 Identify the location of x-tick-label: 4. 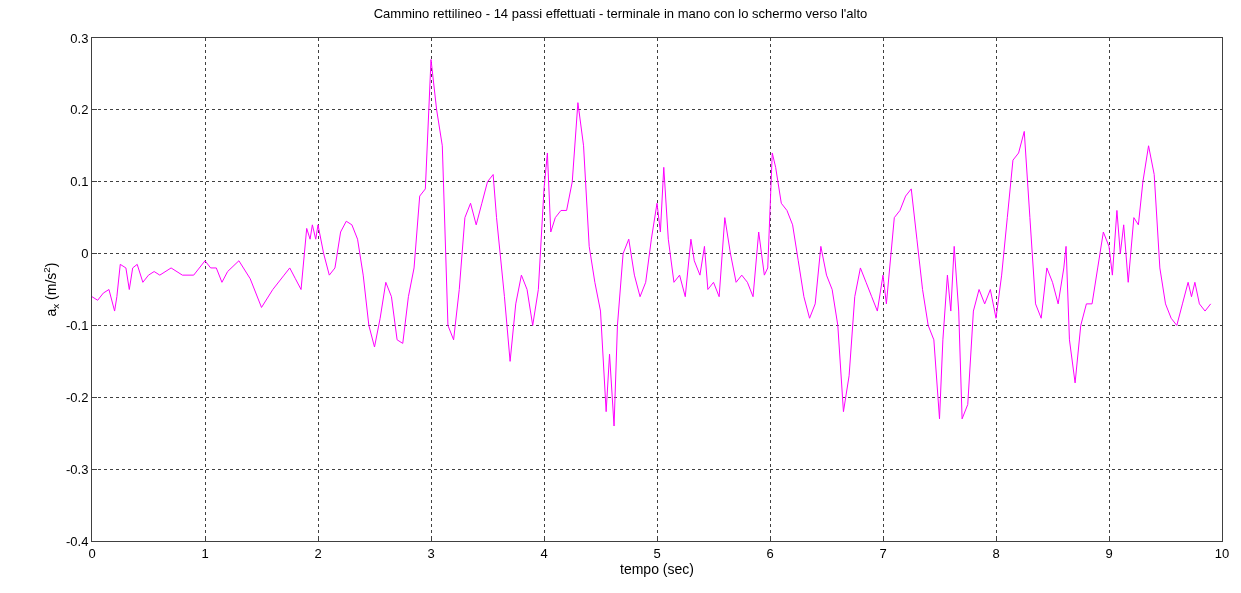
(544, 553).